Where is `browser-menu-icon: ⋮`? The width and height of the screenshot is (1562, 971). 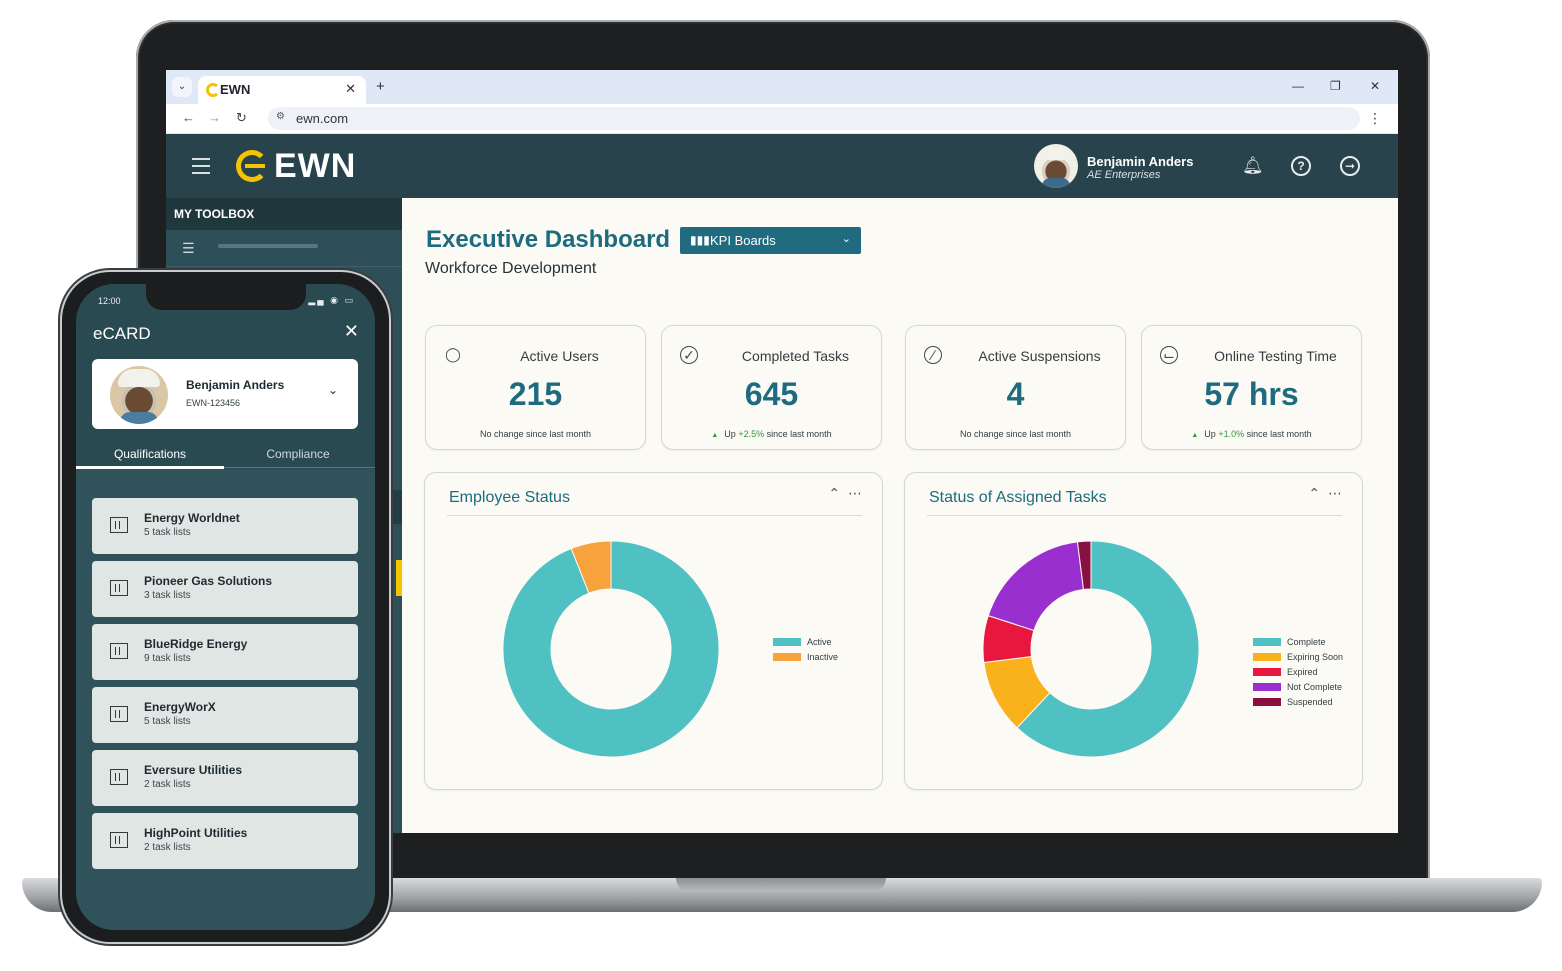 browser-menu-icon: ⋮ is located at coordinates (1375, 118).